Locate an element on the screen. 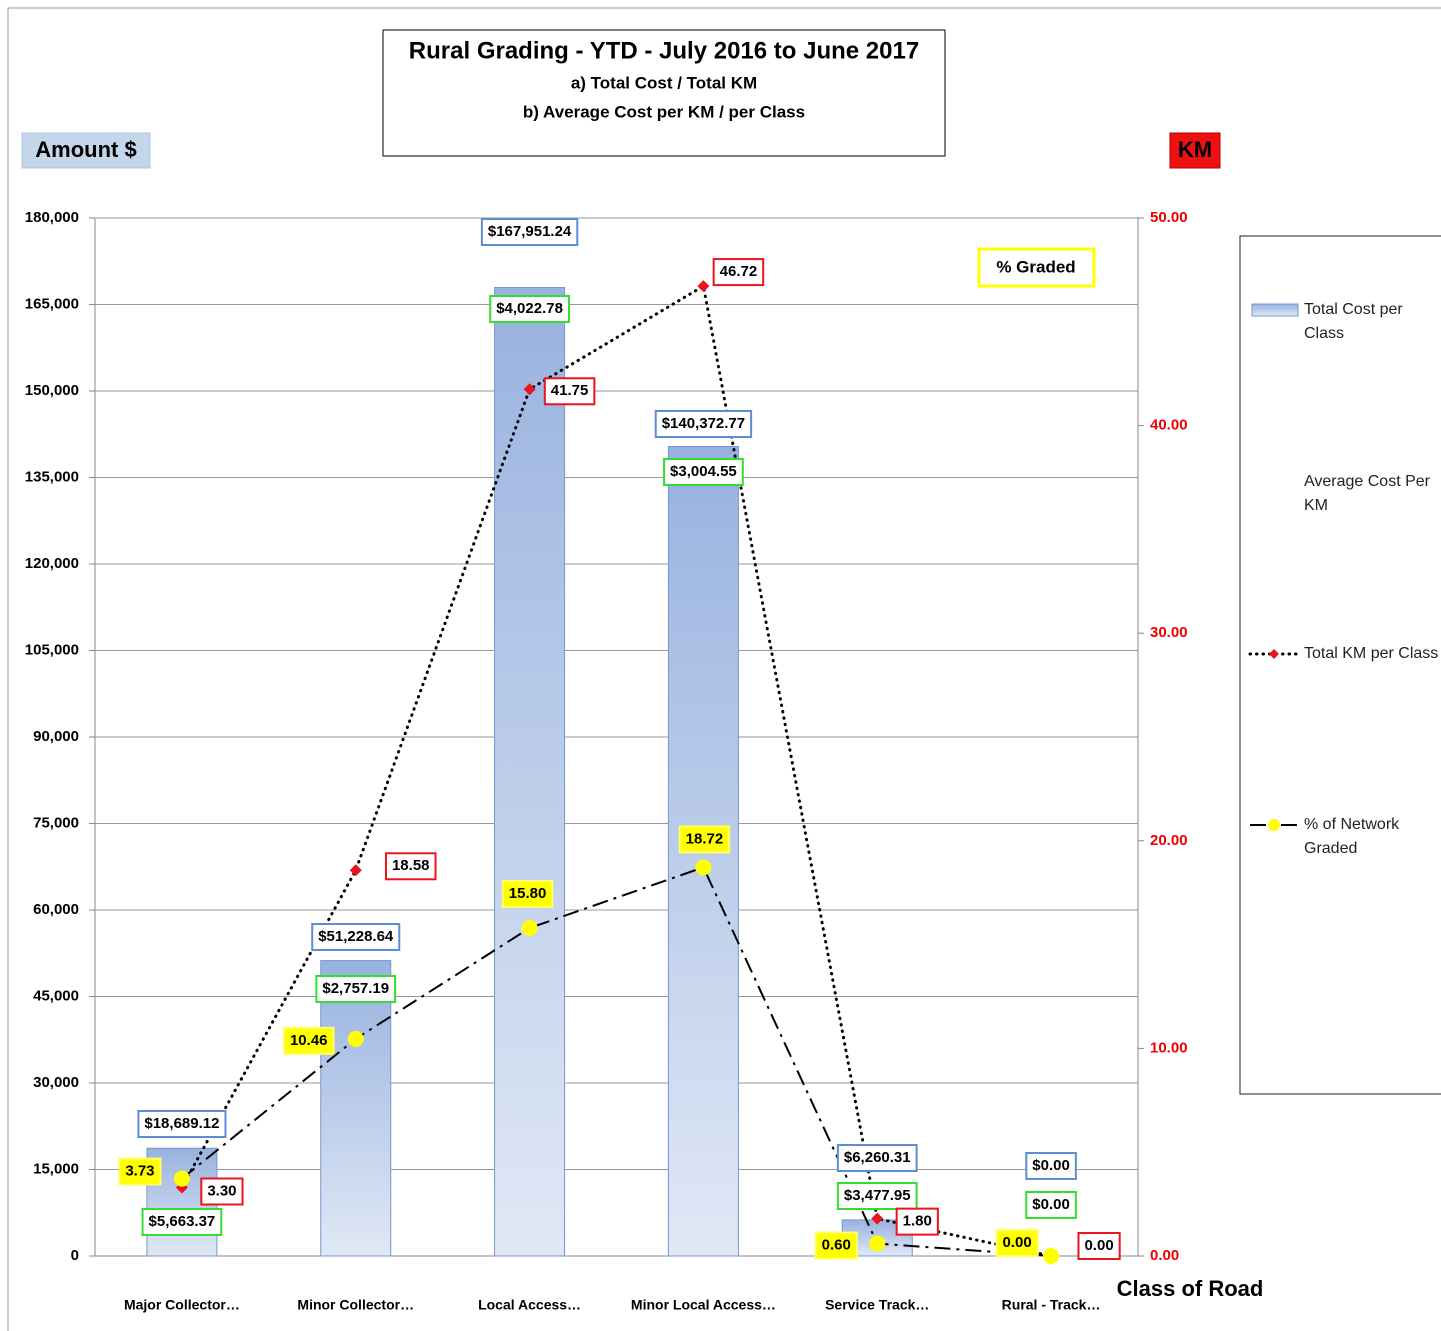 The height and width of the screenshot is (1331, 1441). value-label: 3.73 is located at coordinates (139, 1171).